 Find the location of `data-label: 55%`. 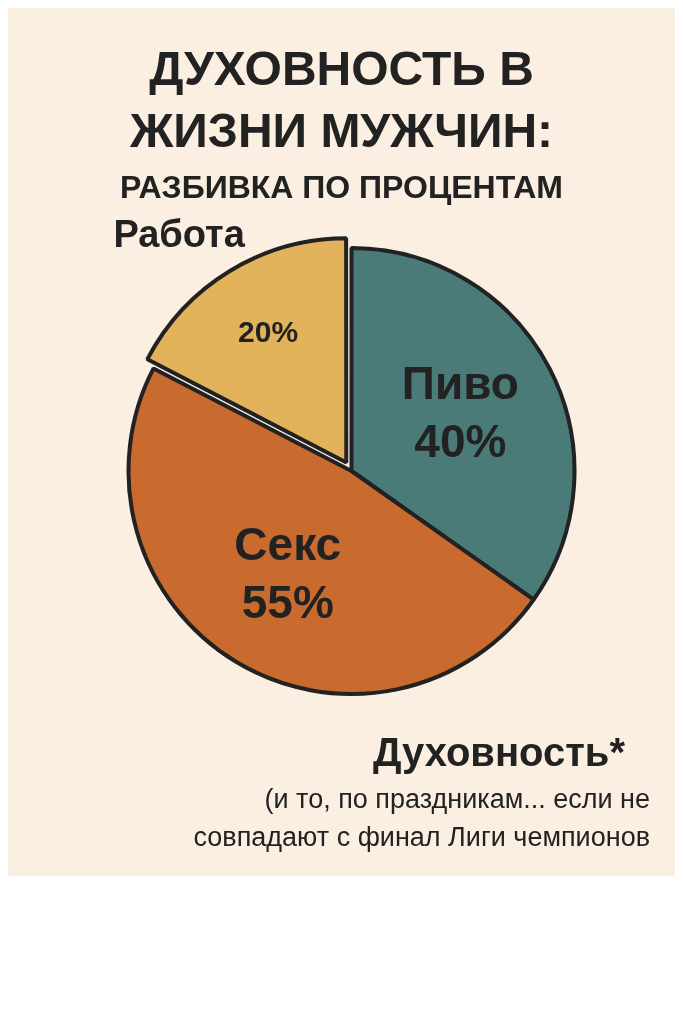

data-label: 55% is located at coordinates (287, 602).